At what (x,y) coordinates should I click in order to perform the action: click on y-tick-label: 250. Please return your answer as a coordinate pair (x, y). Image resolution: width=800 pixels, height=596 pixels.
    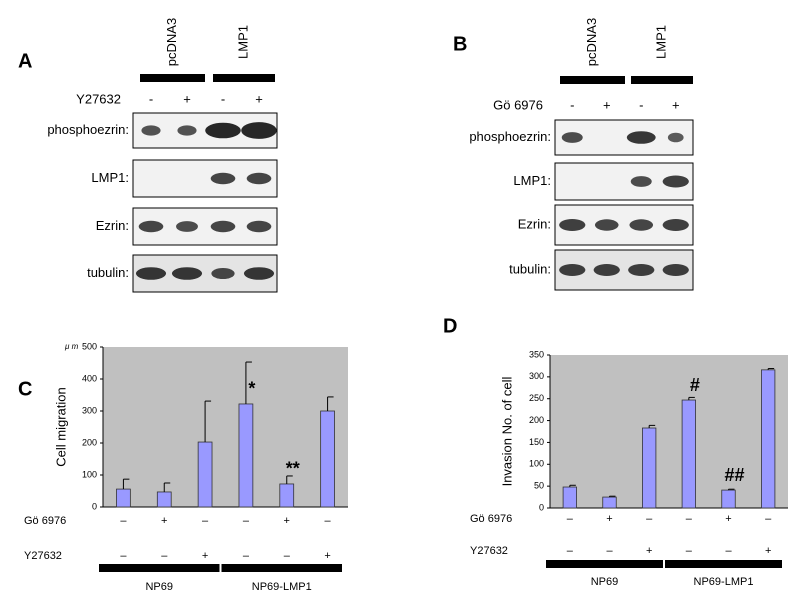
    Looking at the image, I should click on (536, 398).